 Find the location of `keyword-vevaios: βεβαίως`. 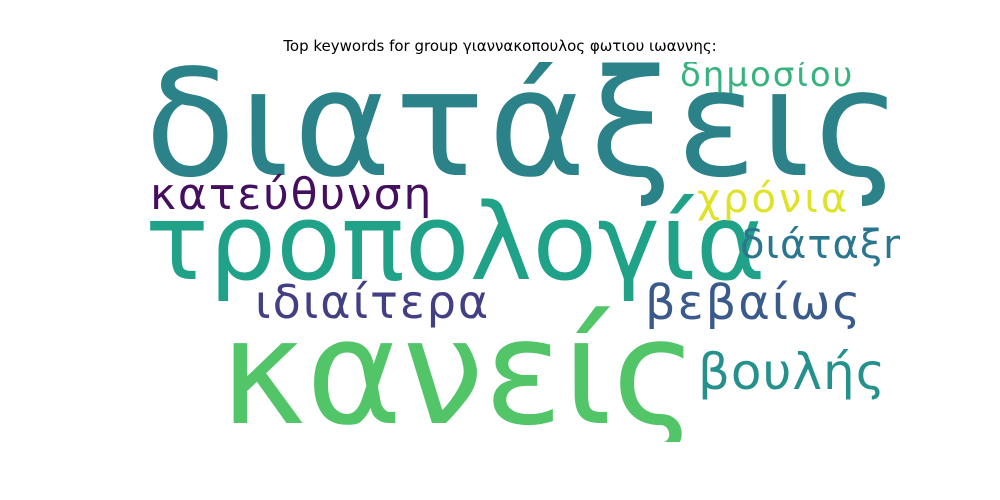

keyword-vevaios: βεβαίως is located at coordinates (754, 303).